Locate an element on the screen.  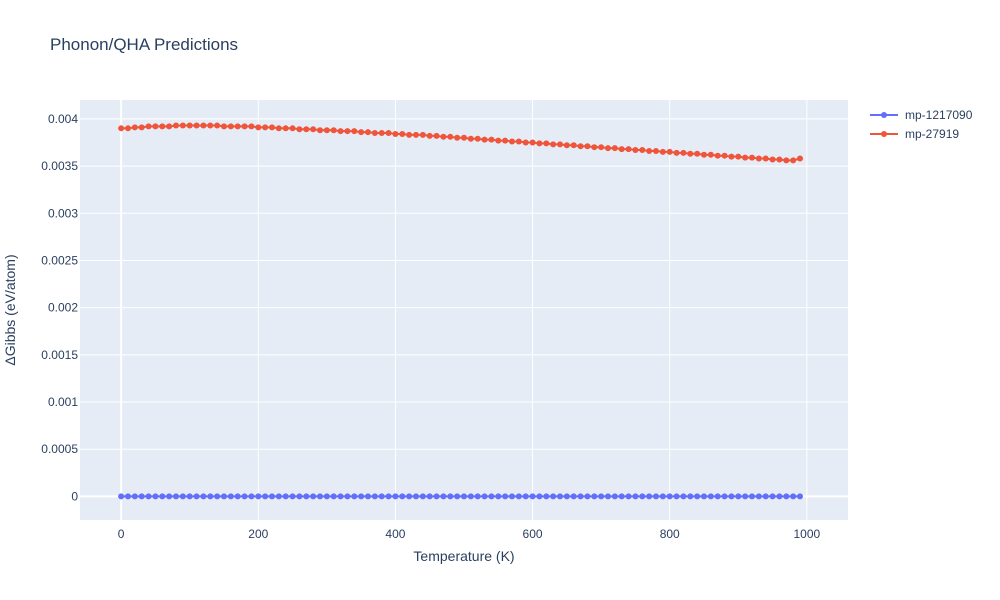
x-axis-ticks: 0 200 400 600 800 1000 is located at coordinates (469, 534).